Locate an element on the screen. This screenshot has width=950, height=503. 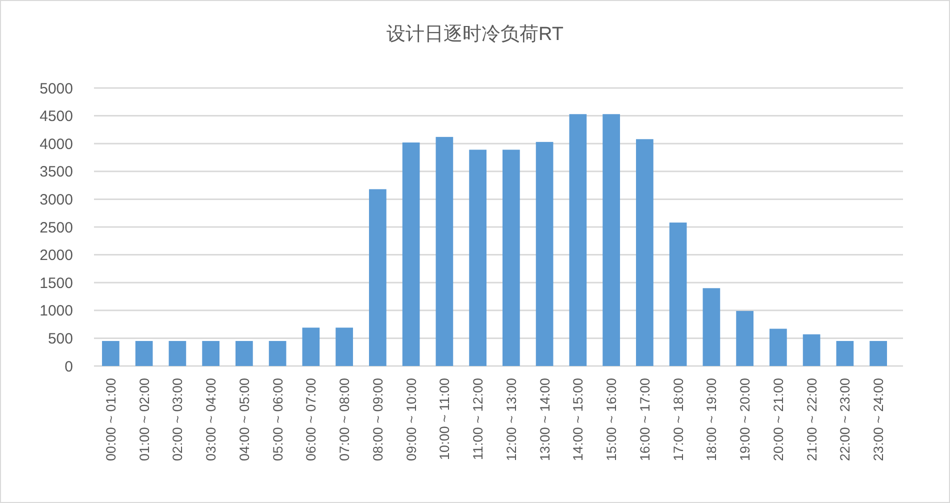
y-tick-label: 0 is located at coordinates (68, 367).